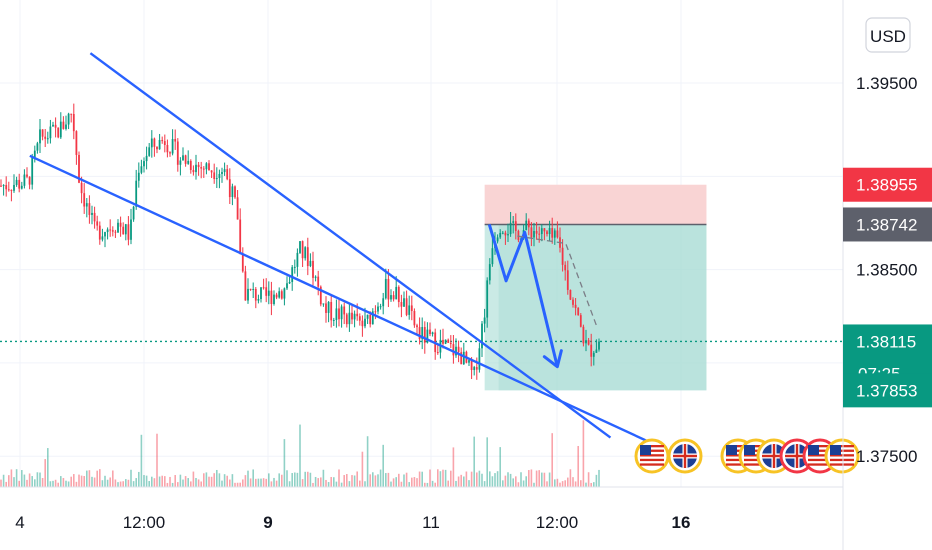 The height and width of the screenshot is (550, 932). What do you see at coordinates (747, 456) in the screenshot?
I see `event-icons` at bounding box center [747, 456].